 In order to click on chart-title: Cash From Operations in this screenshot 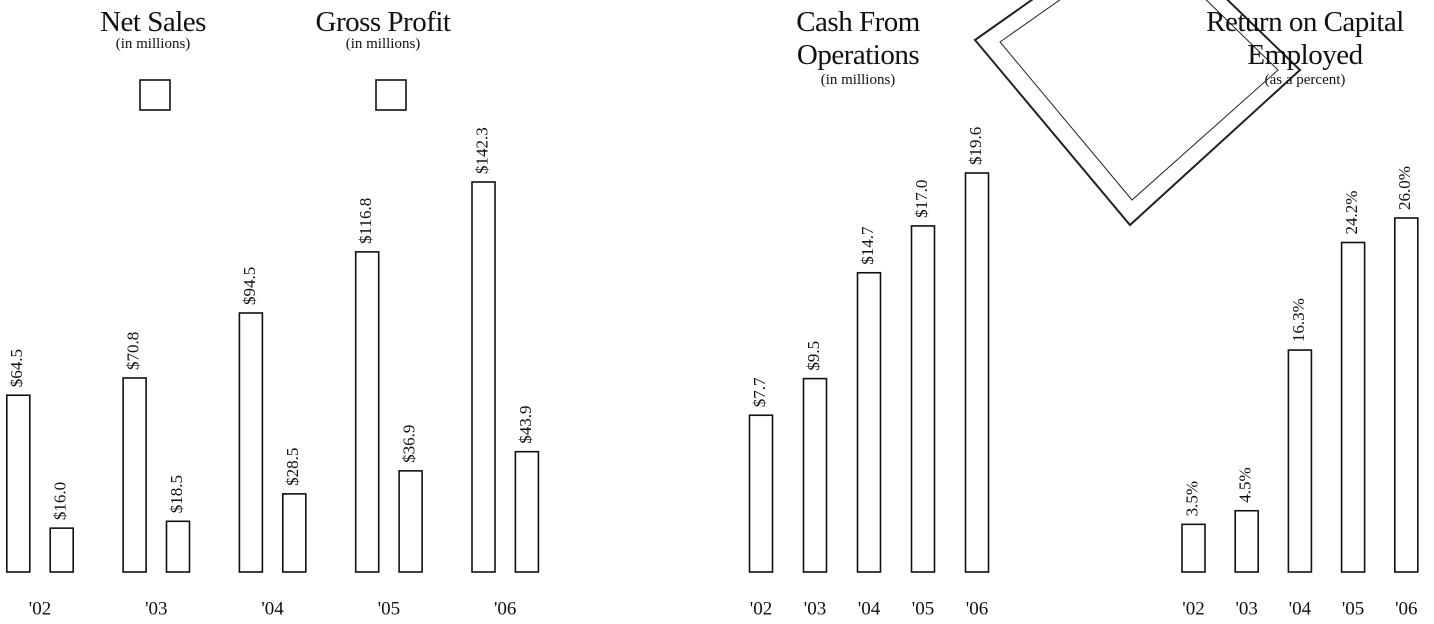, I will do `click(858, 38)`.